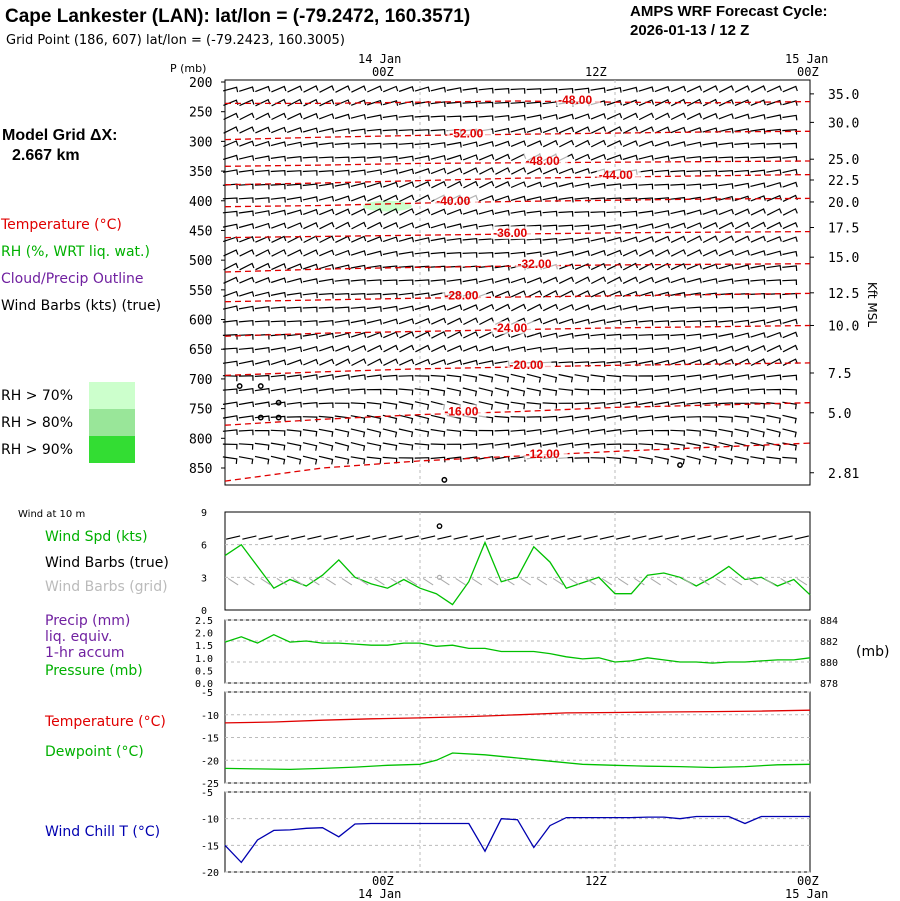  I want to click on precip-accum-label: 1-hr accum, so click(85, 653).